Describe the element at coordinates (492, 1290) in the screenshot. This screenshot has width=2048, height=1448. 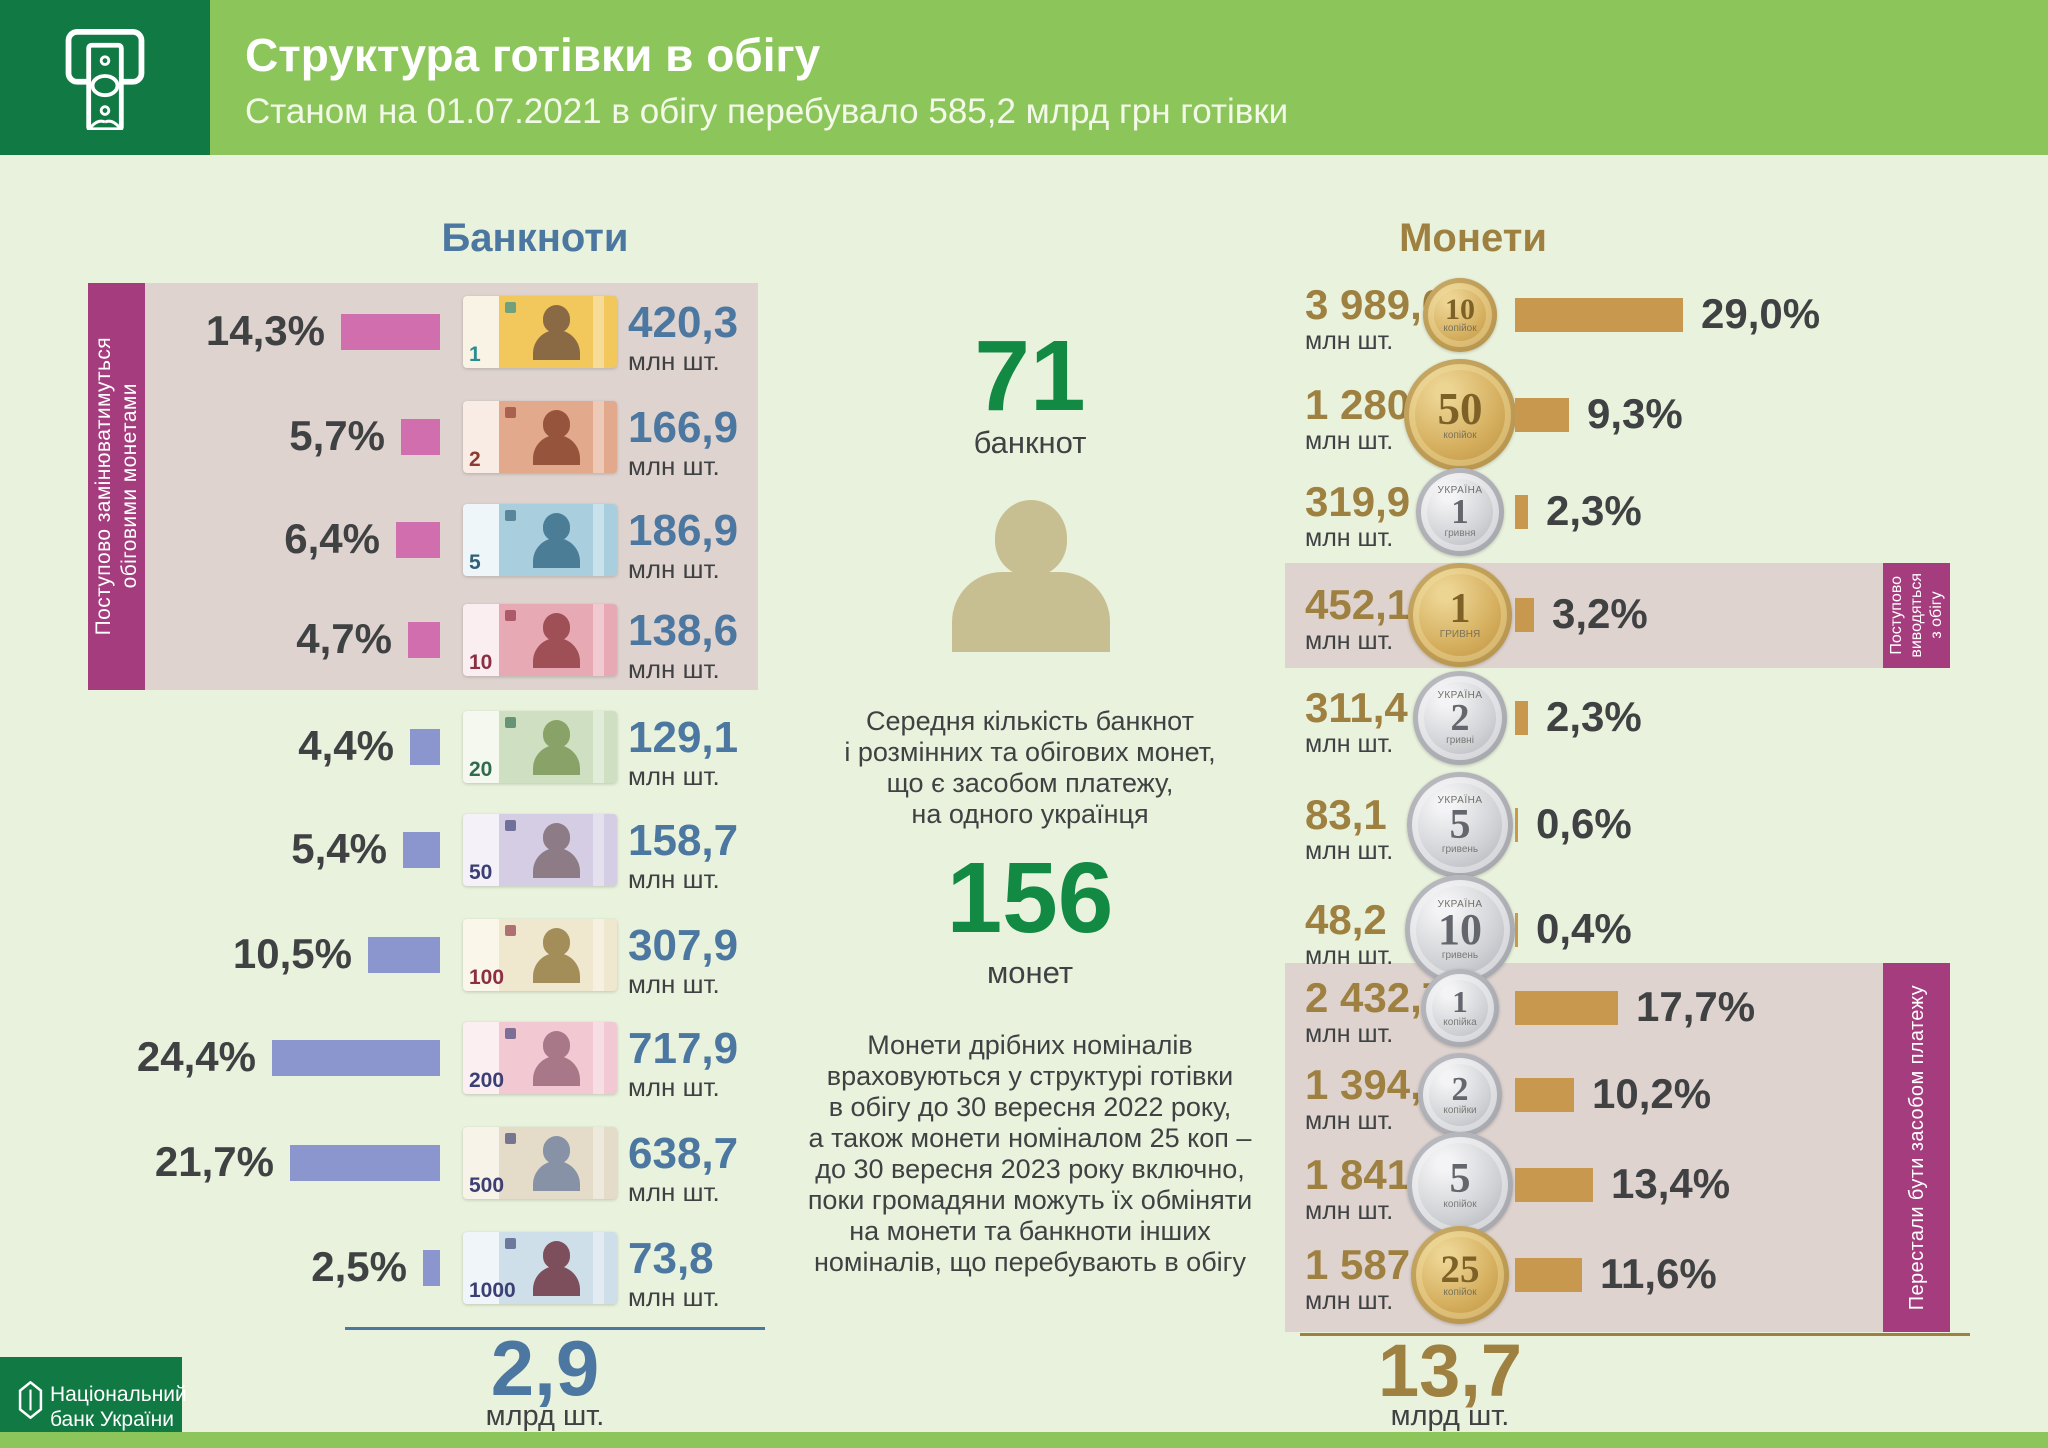
I see `banknote-denomination: 1000` at that location.